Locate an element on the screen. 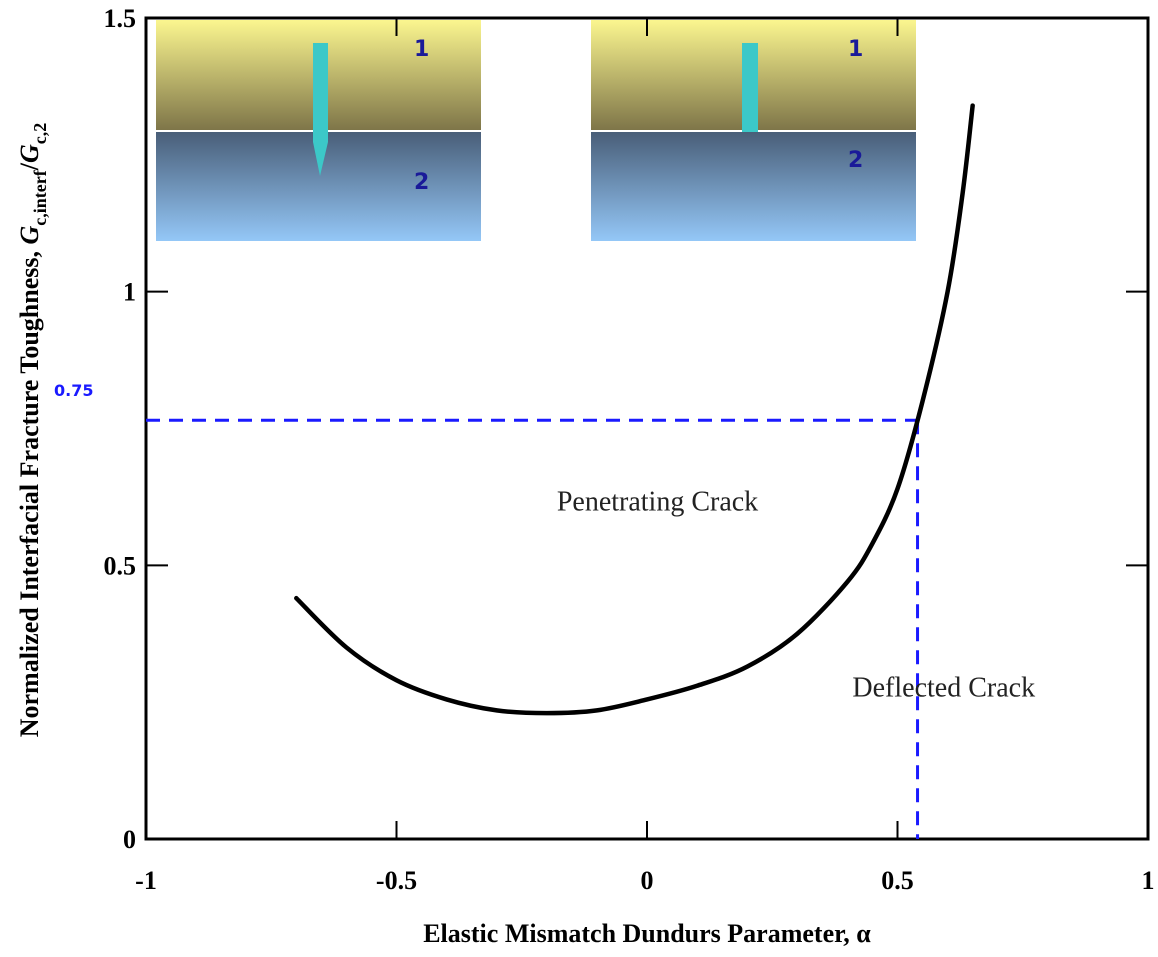 The image size is (1158, 957). annotation-label: Penetrating Crack is located at coordinates (657, 502).